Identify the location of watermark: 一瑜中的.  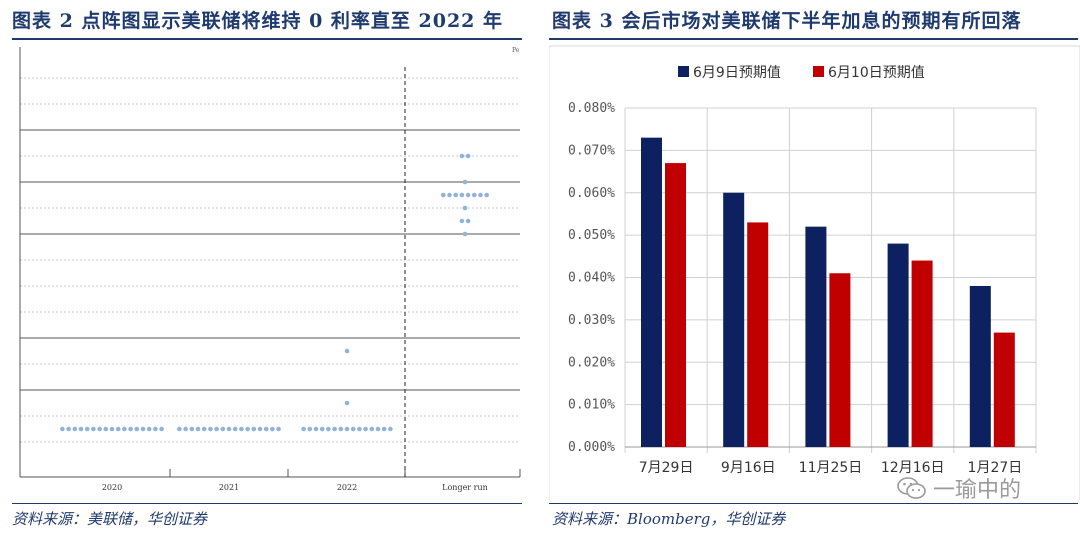
(959, 489).